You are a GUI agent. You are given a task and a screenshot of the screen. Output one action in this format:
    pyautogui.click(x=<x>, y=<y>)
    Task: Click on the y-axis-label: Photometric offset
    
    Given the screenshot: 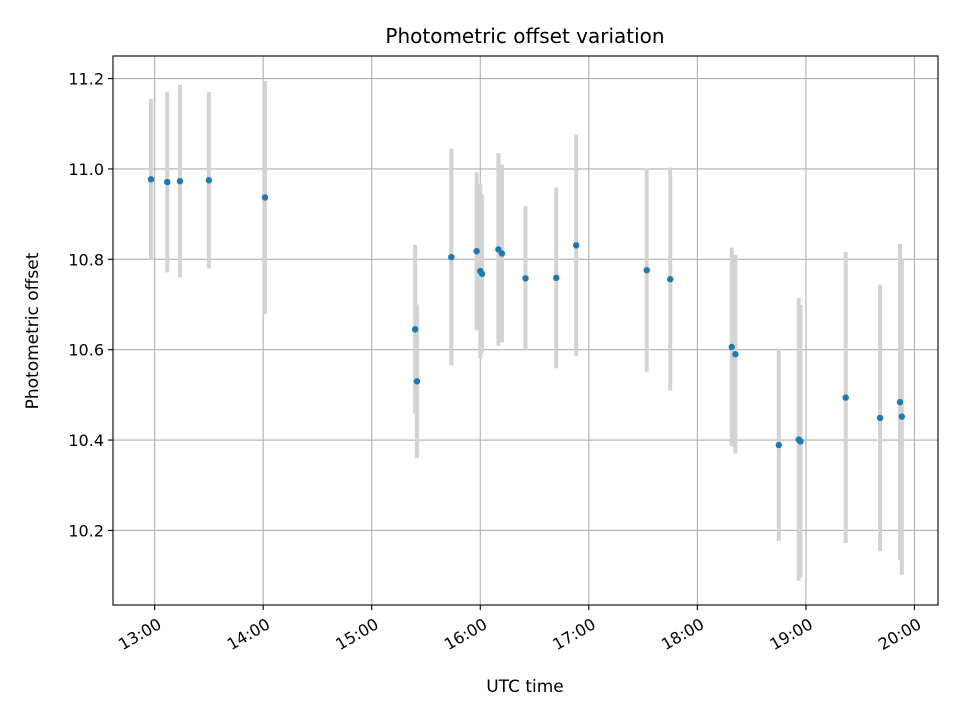 What is the action you would take?
    pyautogui.click(x=33, y=330)
    